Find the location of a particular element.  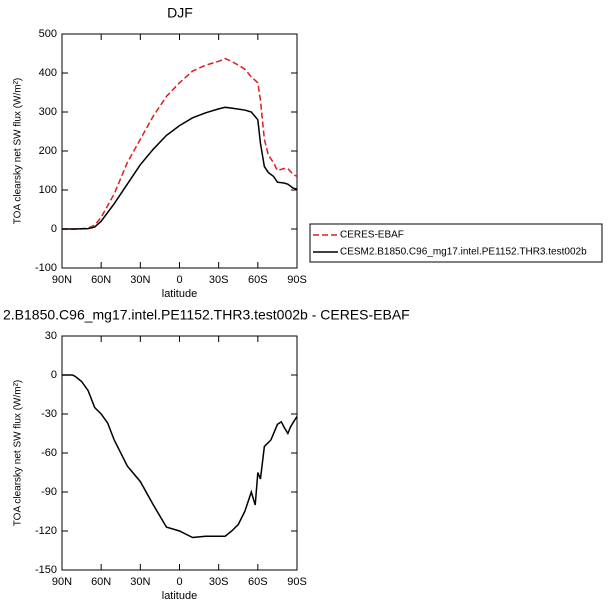

y-tick-label: -90 is located at coordinates (49, 492).